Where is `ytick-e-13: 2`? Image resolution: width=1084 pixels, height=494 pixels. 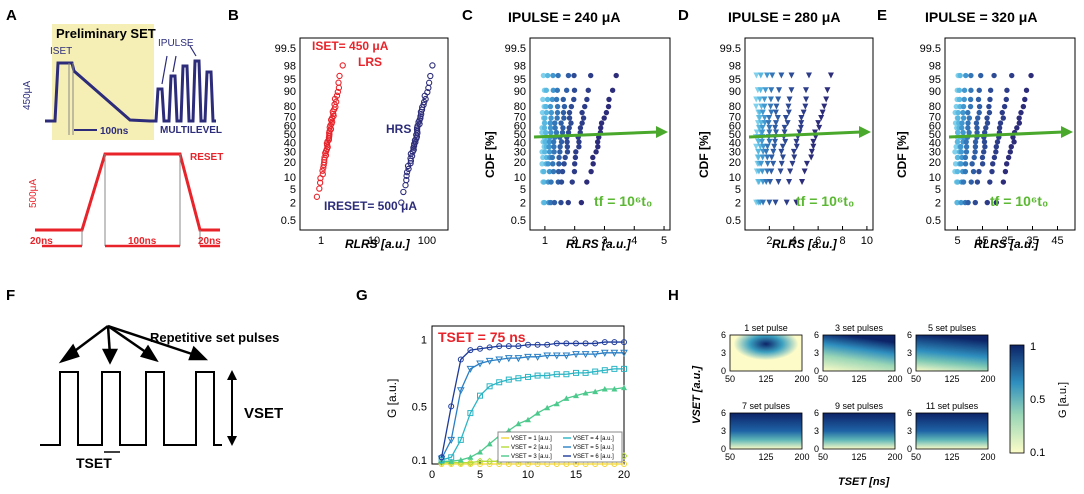 ytick-e-13: 2 is located at coordinates (938, 204).